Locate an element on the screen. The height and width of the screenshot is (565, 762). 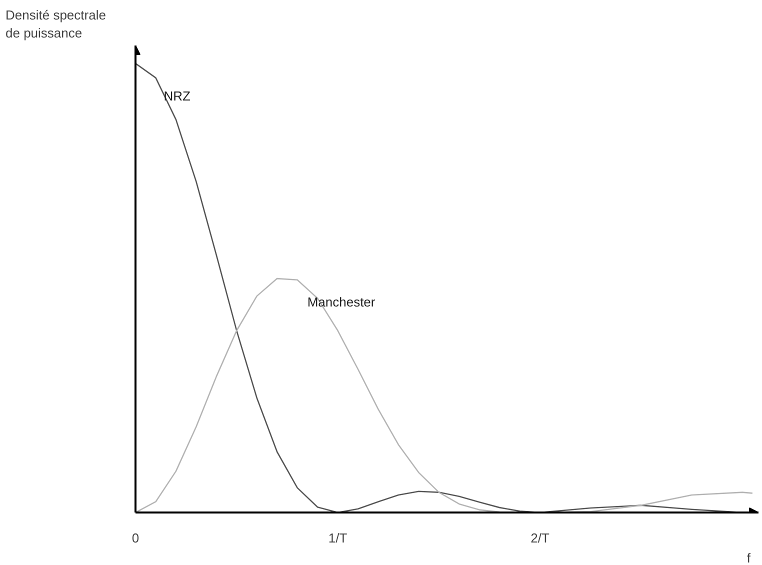
series-label: NRZ is located at coordinates (177, 96).